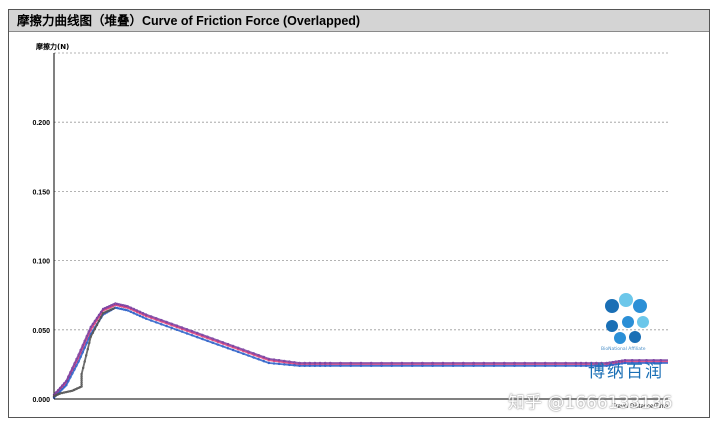 Image resolution: width=720 pixels, height=430 pixels. Describe the element at coordinates (623, 349) in the screenshot. I see `logo-subtitle: BioNational Affiliate` at that location.